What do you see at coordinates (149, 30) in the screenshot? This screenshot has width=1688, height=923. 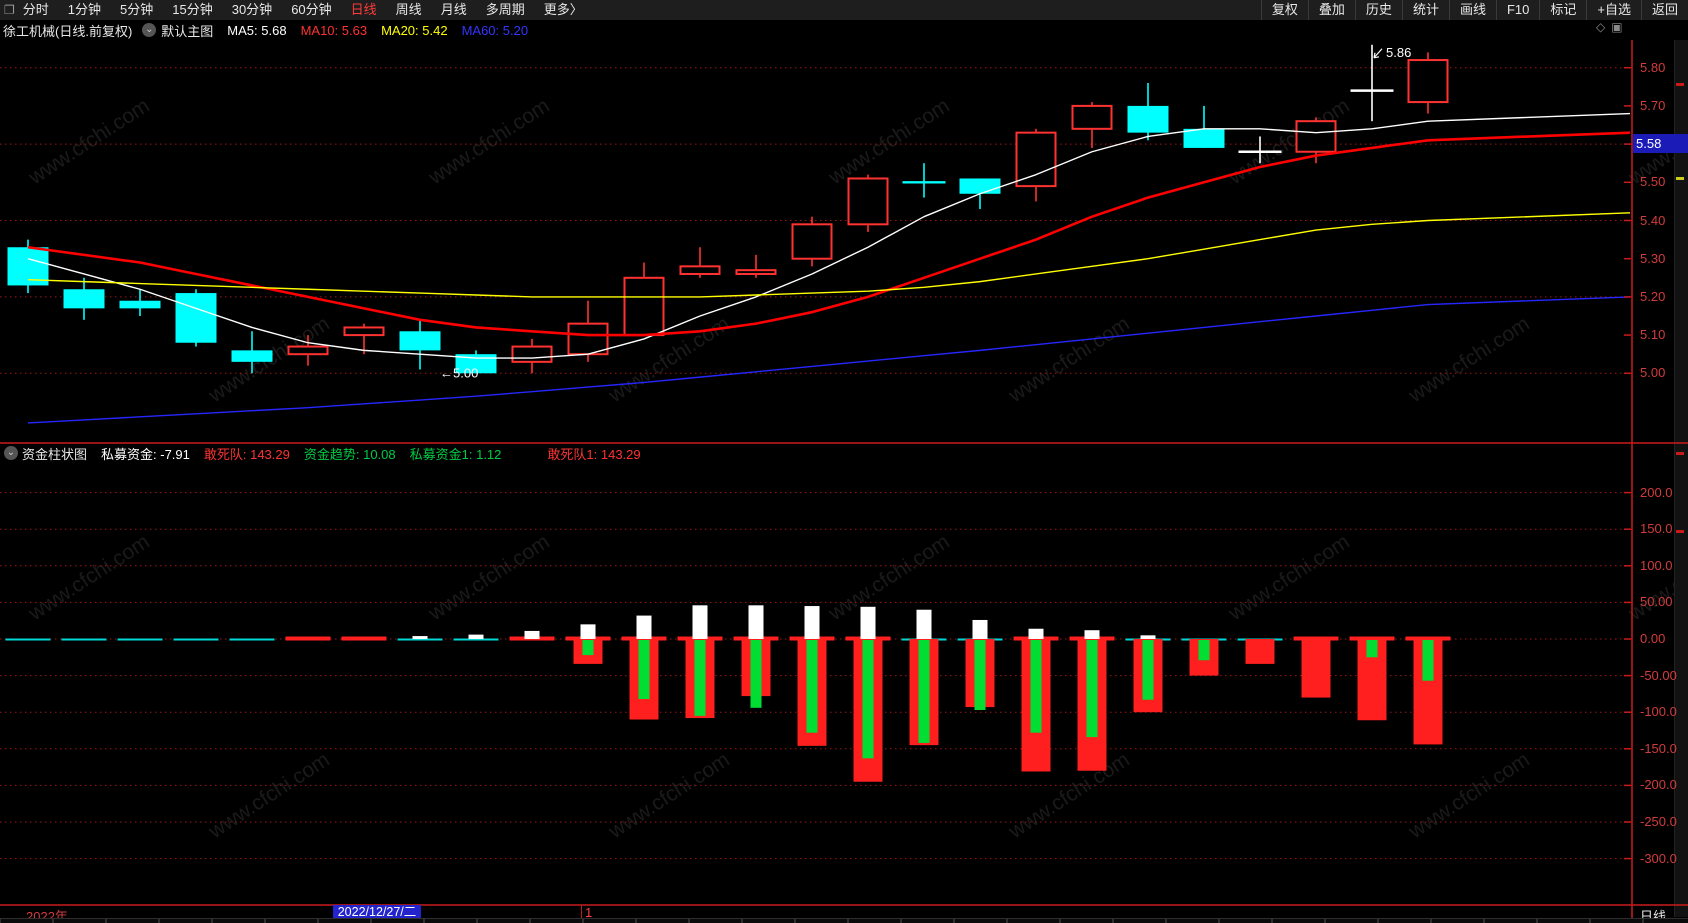 I see `chevron-down-icon: ⌄` at bounding box center [149, 30].